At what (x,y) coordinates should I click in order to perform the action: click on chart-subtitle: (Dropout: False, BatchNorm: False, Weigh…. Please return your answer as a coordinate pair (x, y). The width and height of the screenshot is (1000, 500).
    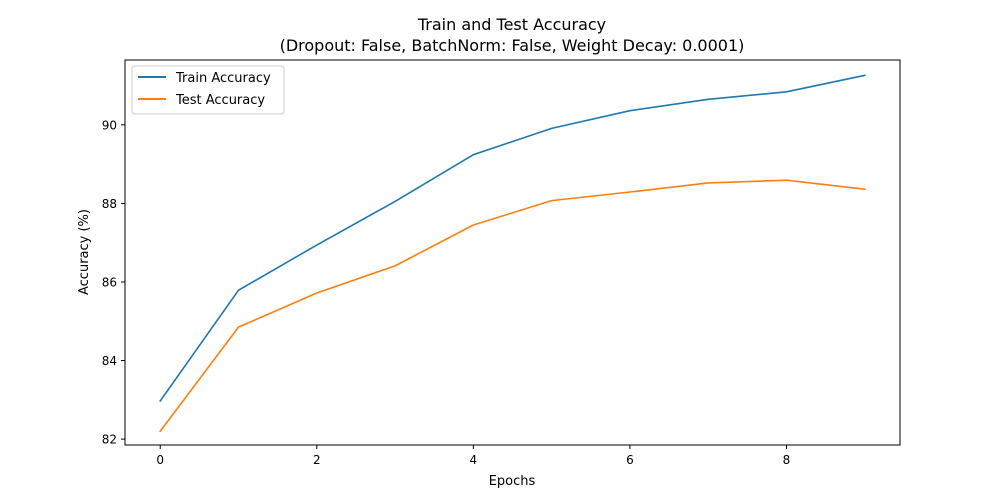
    Looking at the image, I should click on (512, 45).